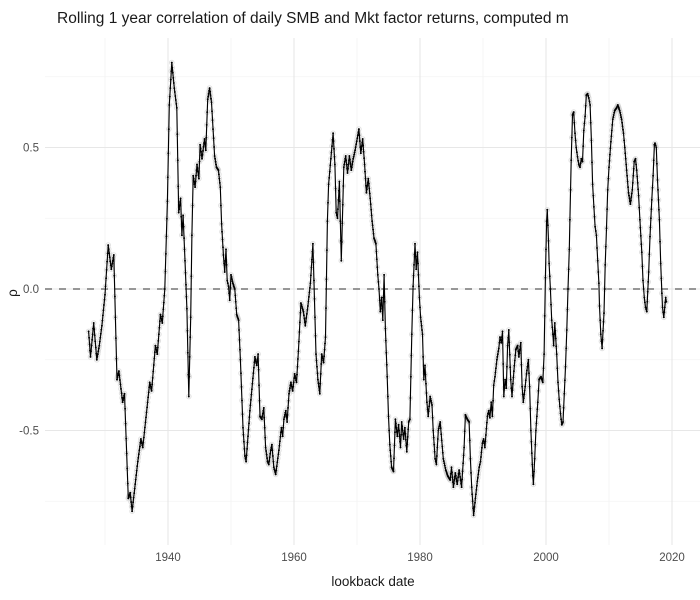 The width and height of the screenshot is (700, 600). What do you see at coordinates (372, 581) in the screenshot?
I see `x-axis-title: lookback date` at bounding box center [372, 581].